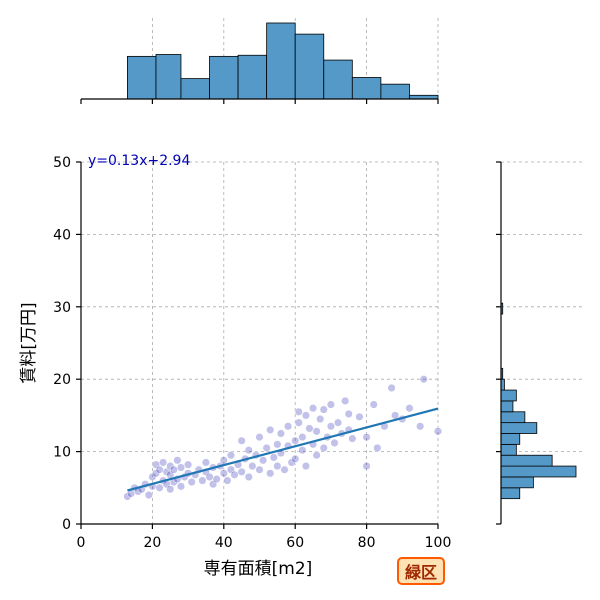  Describe the element at coordinates (62, 163) in the screenshot. I see `y-tick-label: 50` at that location.